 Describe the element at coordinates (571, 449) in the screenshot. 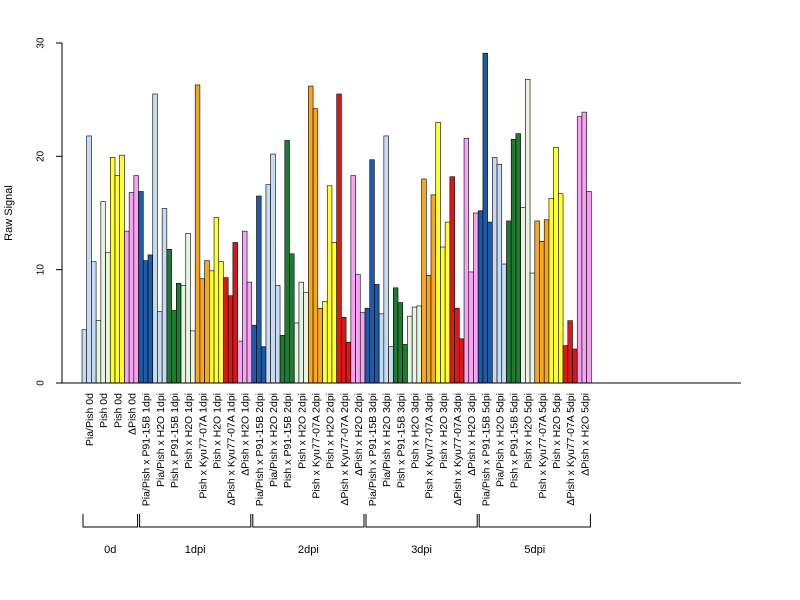

I see `category-label: ΔPish x Kyu77-07A 5dpi` at that location.